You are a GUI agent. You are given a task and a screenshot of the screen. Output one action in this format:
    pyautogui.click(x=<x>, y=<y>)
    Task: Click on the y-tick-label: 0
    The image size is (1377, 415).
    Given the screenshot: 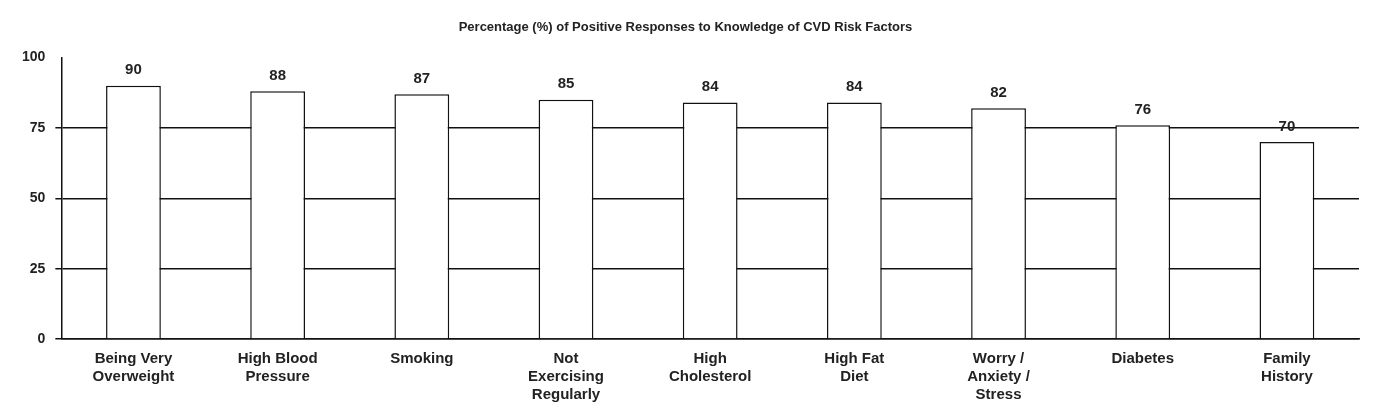 What is the action you would take?
    pyautogui.click(x=41, y=337)
    